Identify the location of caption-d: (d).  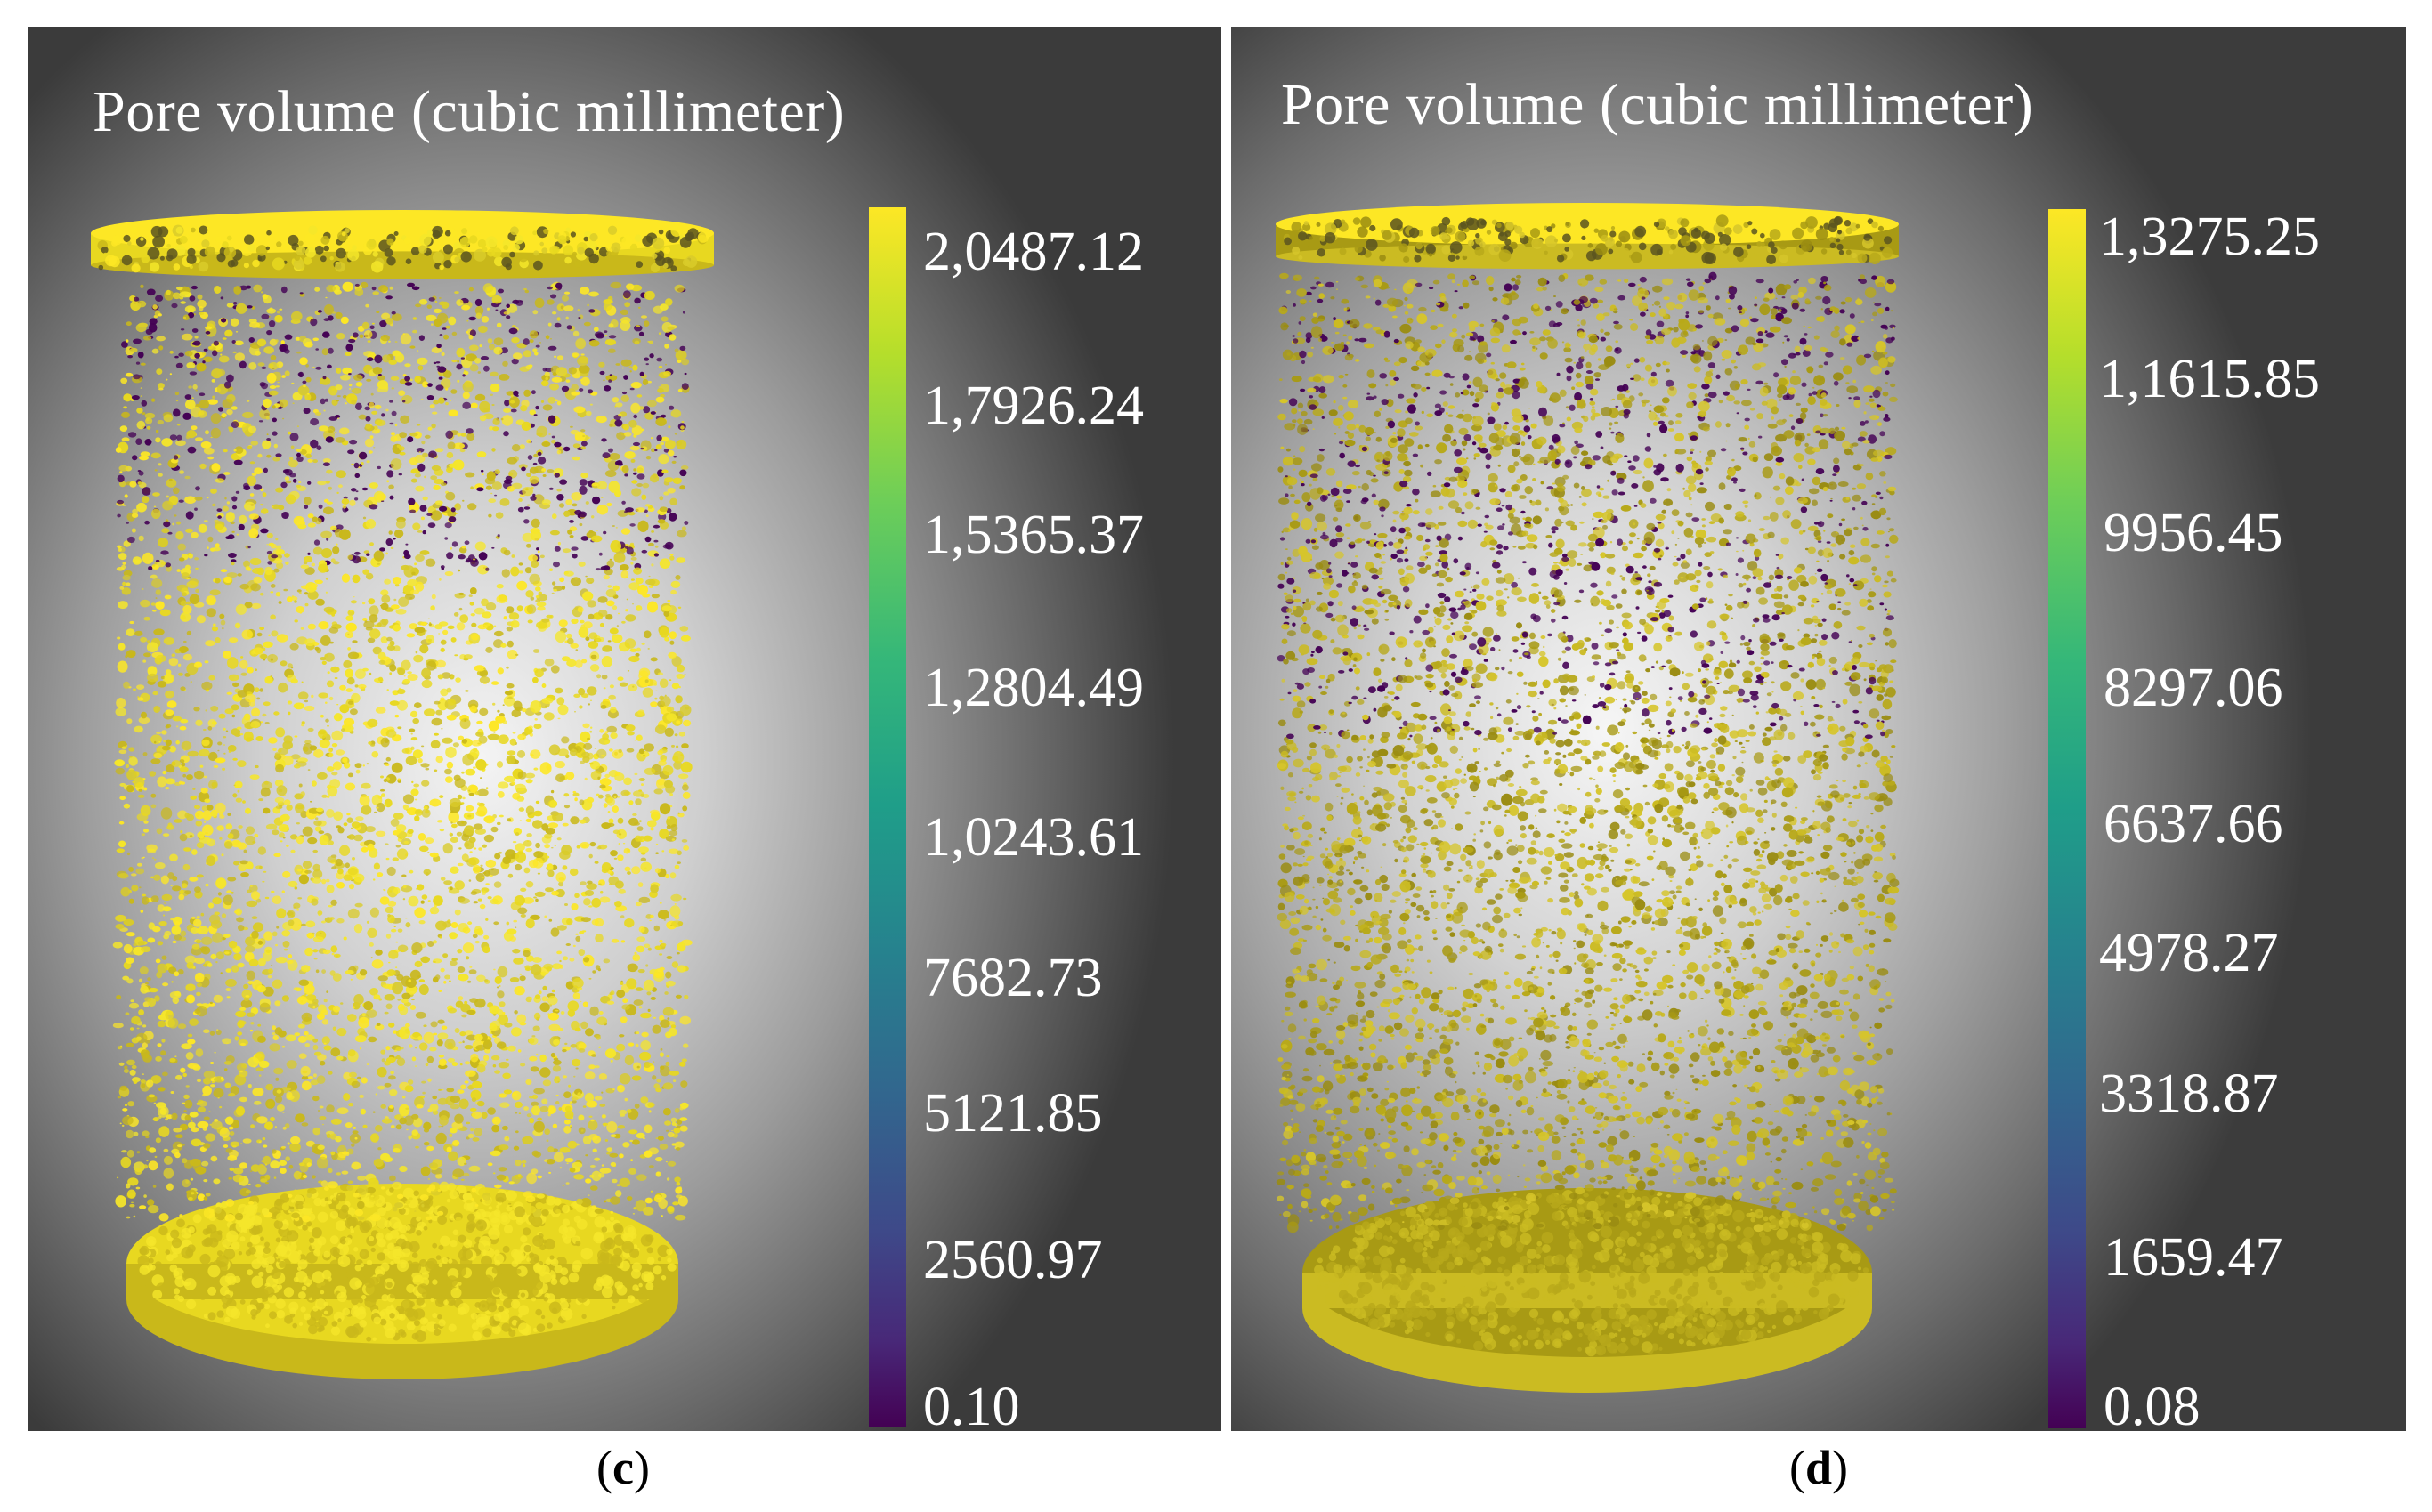
(1819, 1467).